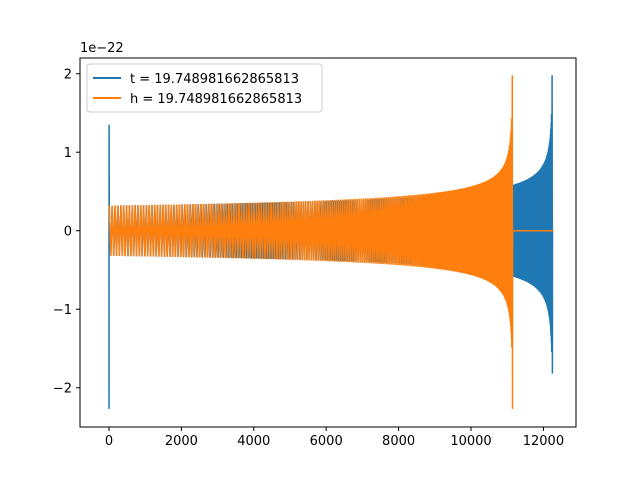  I want to click on x-tick-label: 2000, so click(181, 441).